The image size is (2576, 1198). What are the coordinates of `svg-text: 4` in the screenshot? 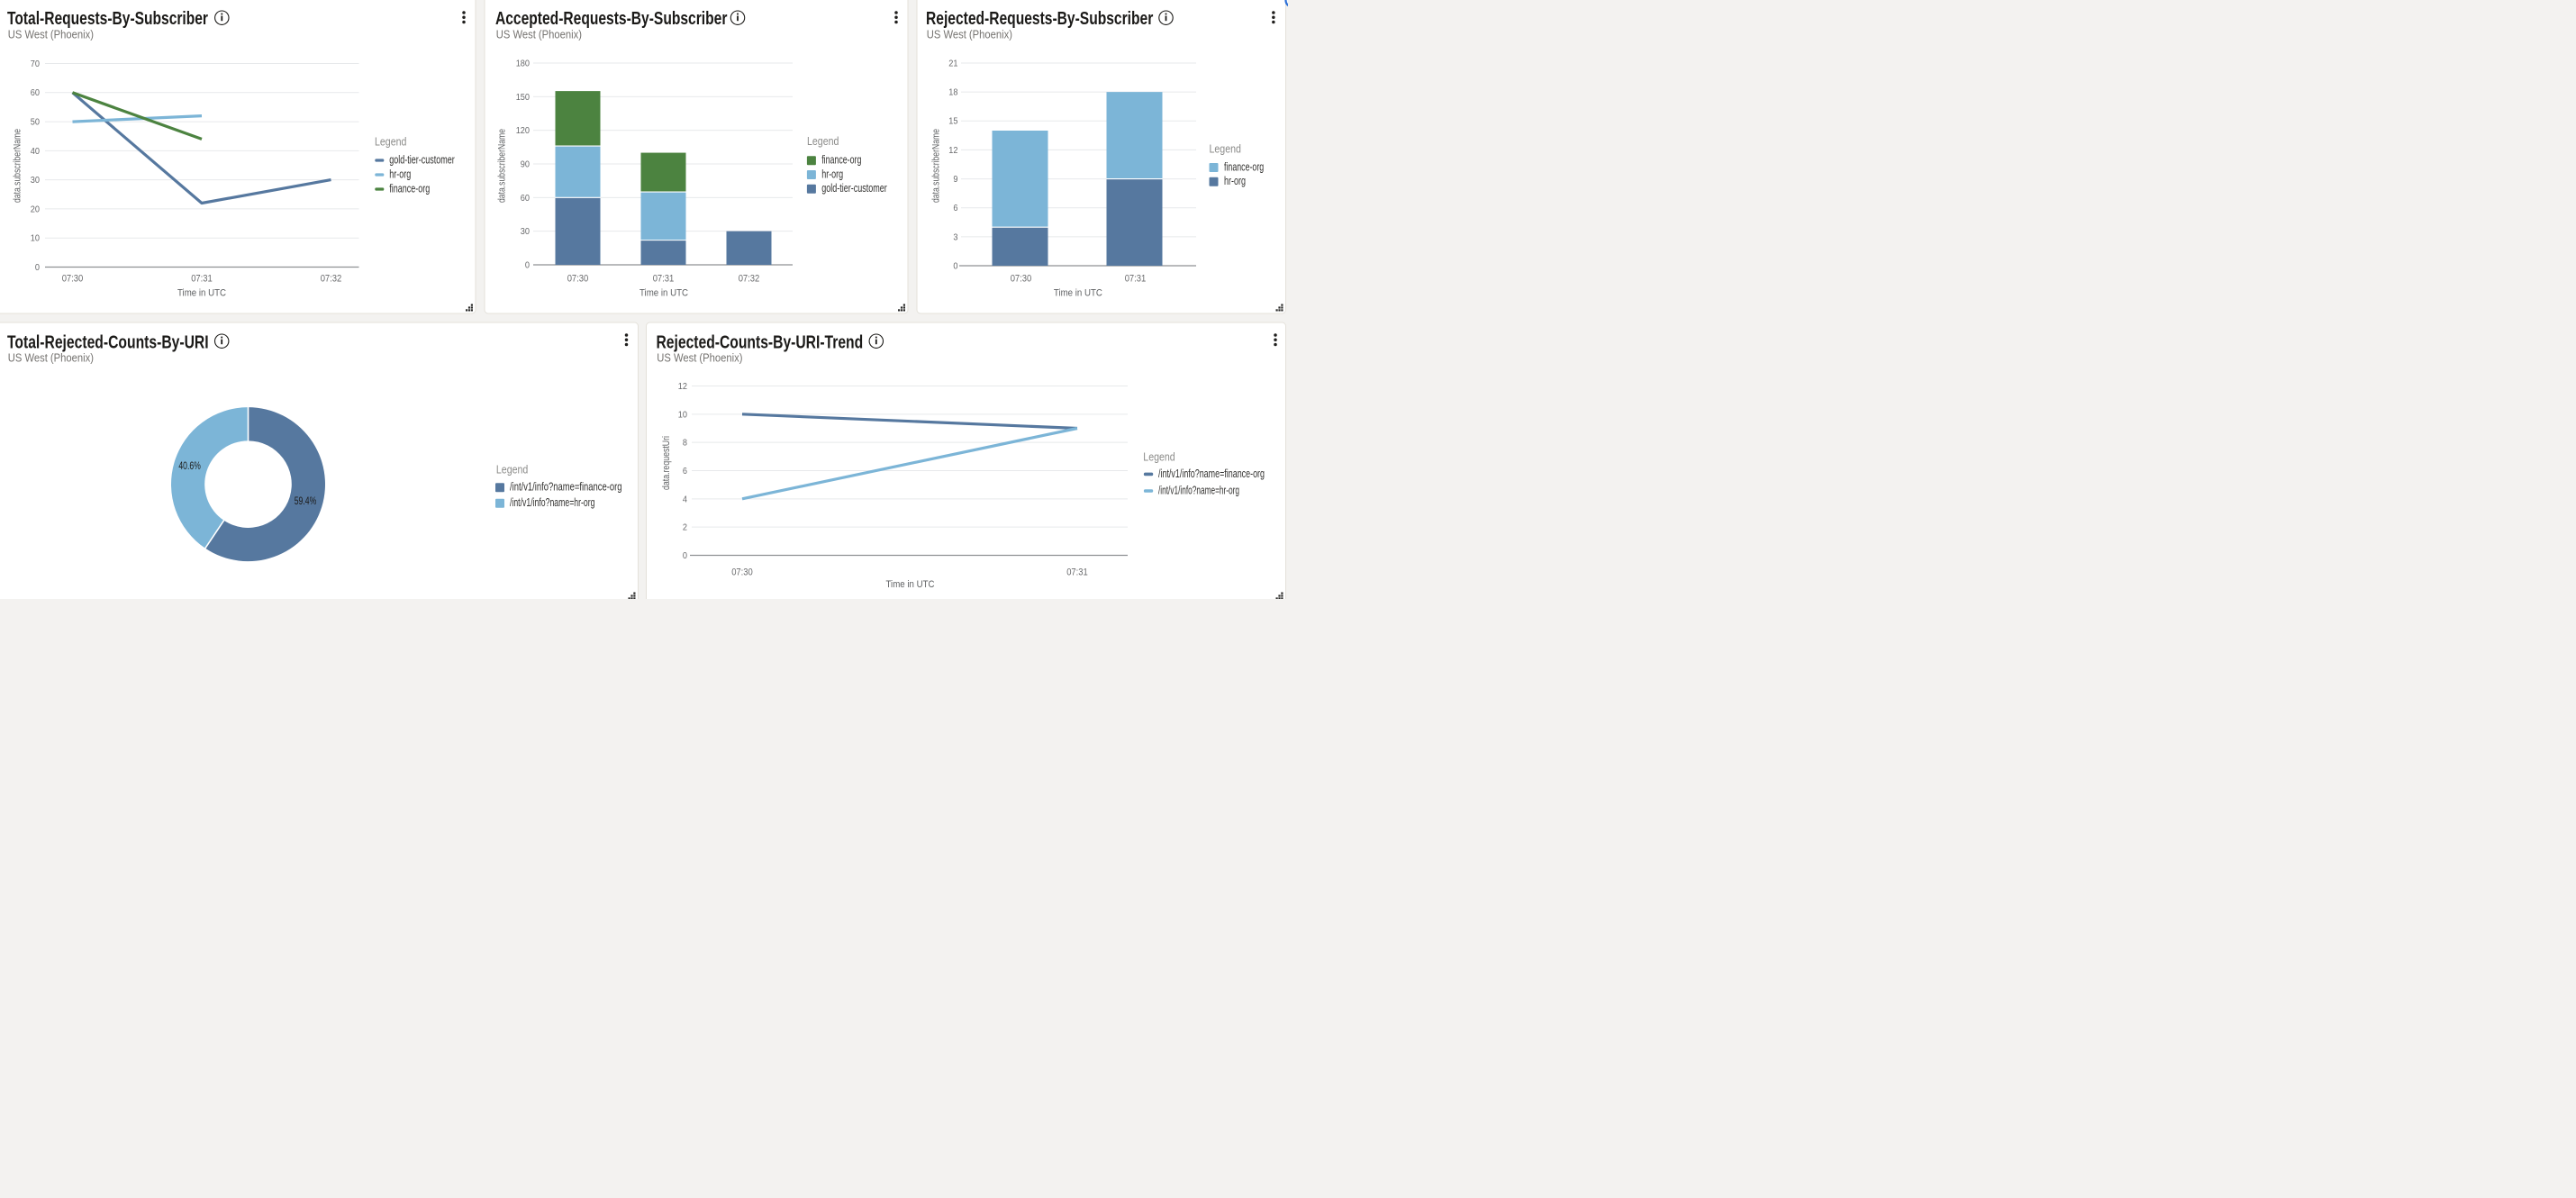 It's located at (685, 499).